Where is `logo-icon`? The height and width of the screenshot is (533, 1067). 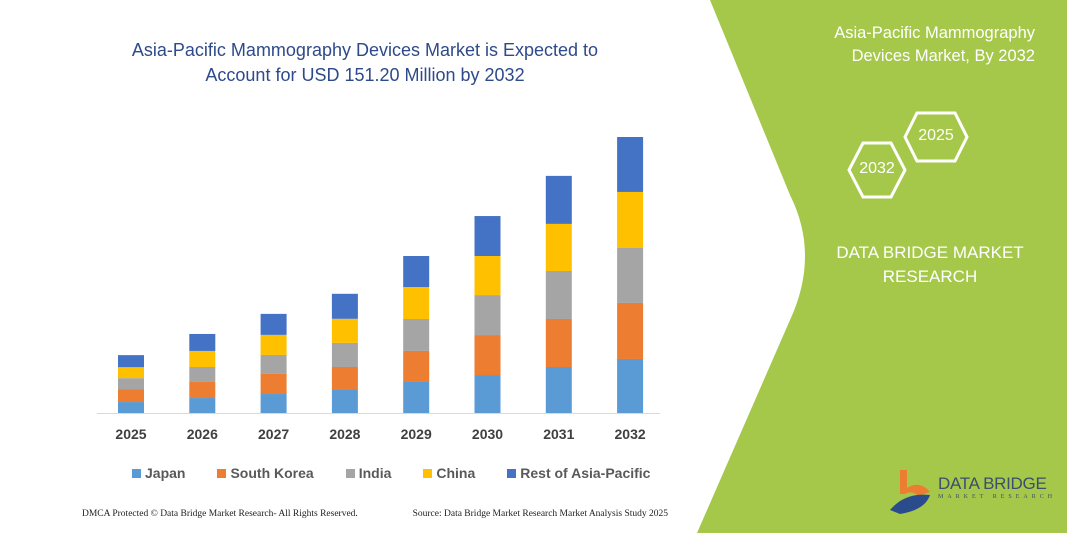 logo-icon is located at coordinates (910, 492).